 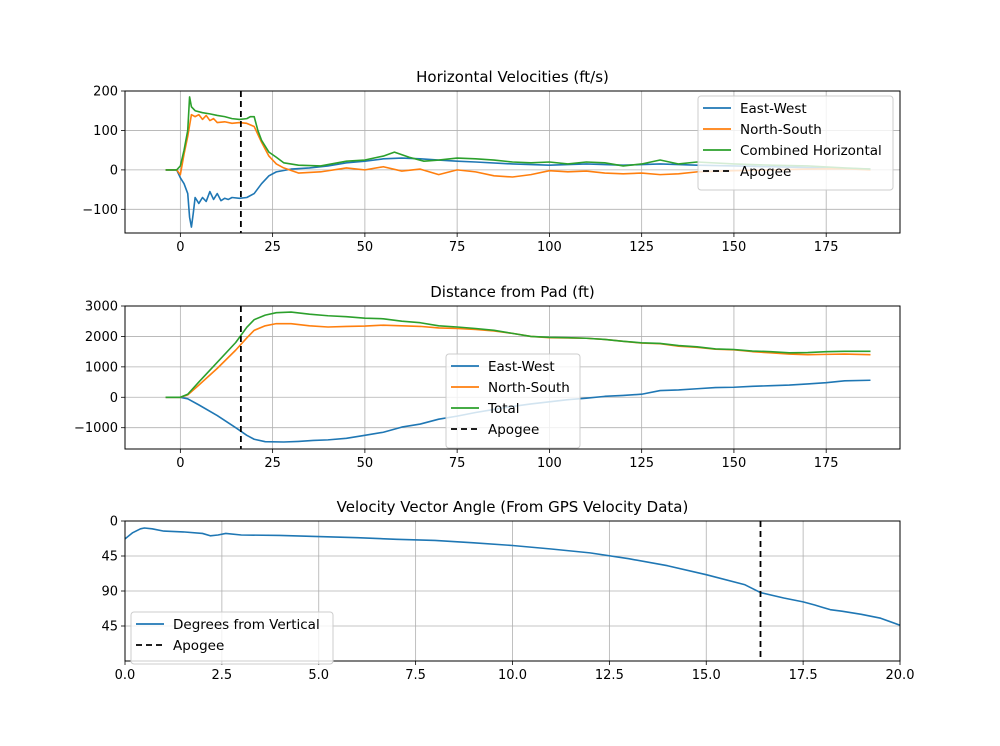 What do you see at coordinates (101, 337) in the screenshot?
I see `y-tick-label: 2000` at bounding box center [101, 337].